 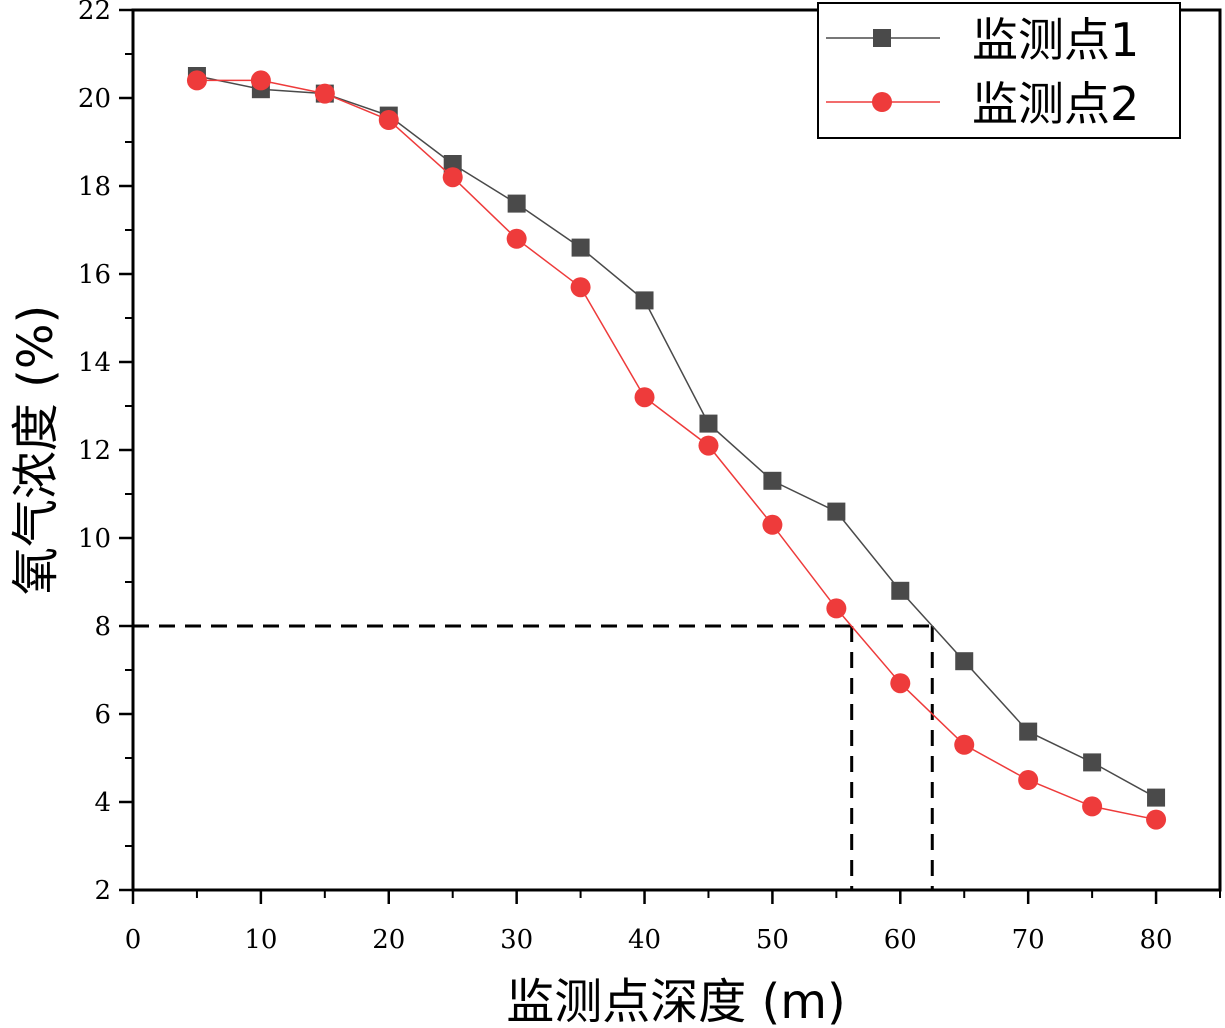 I want to click on legend-box, so click(x=999, y=70).